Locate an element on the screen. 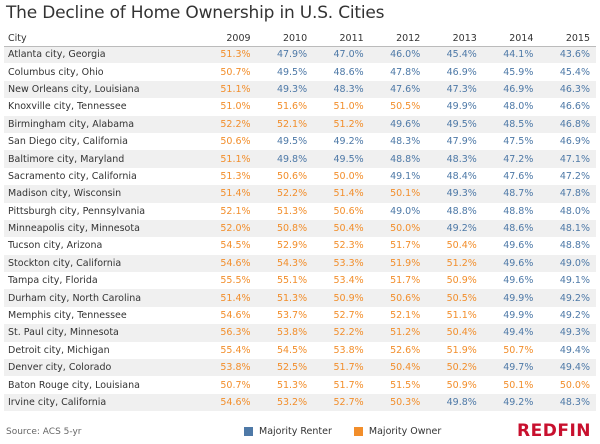  ownership-rate-cell: 49.1% is located at coordinates (405, 176).